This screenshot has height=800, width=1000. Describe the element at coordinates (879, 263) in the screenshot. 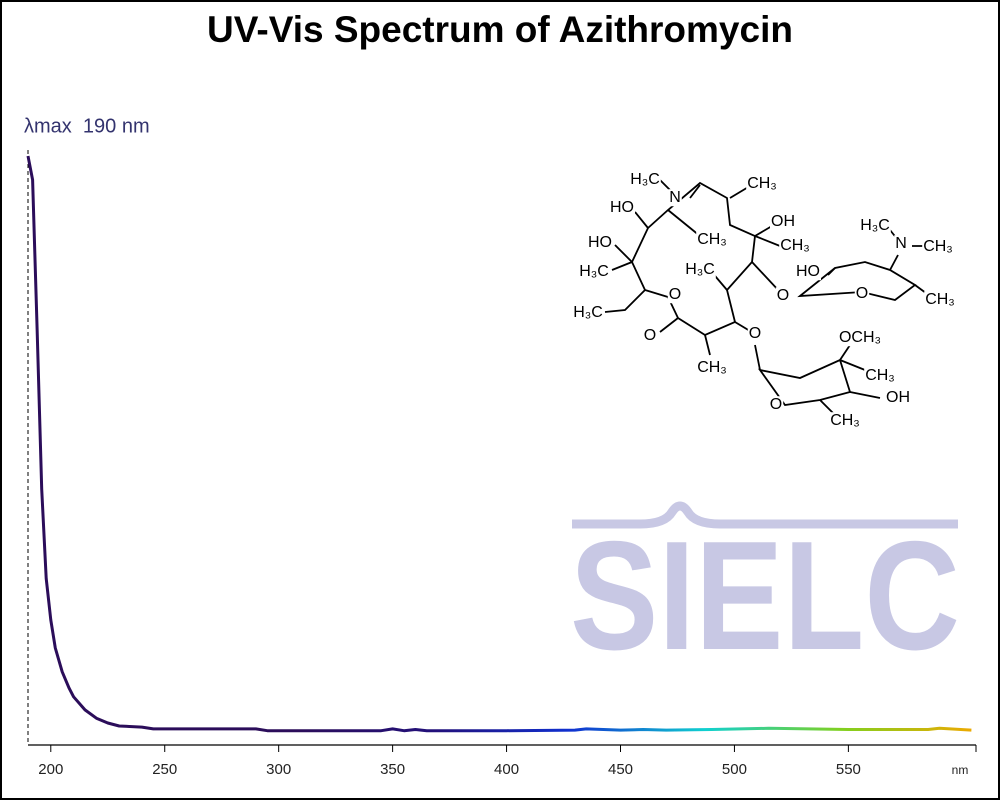

I see `sugar-bonds` at that location.